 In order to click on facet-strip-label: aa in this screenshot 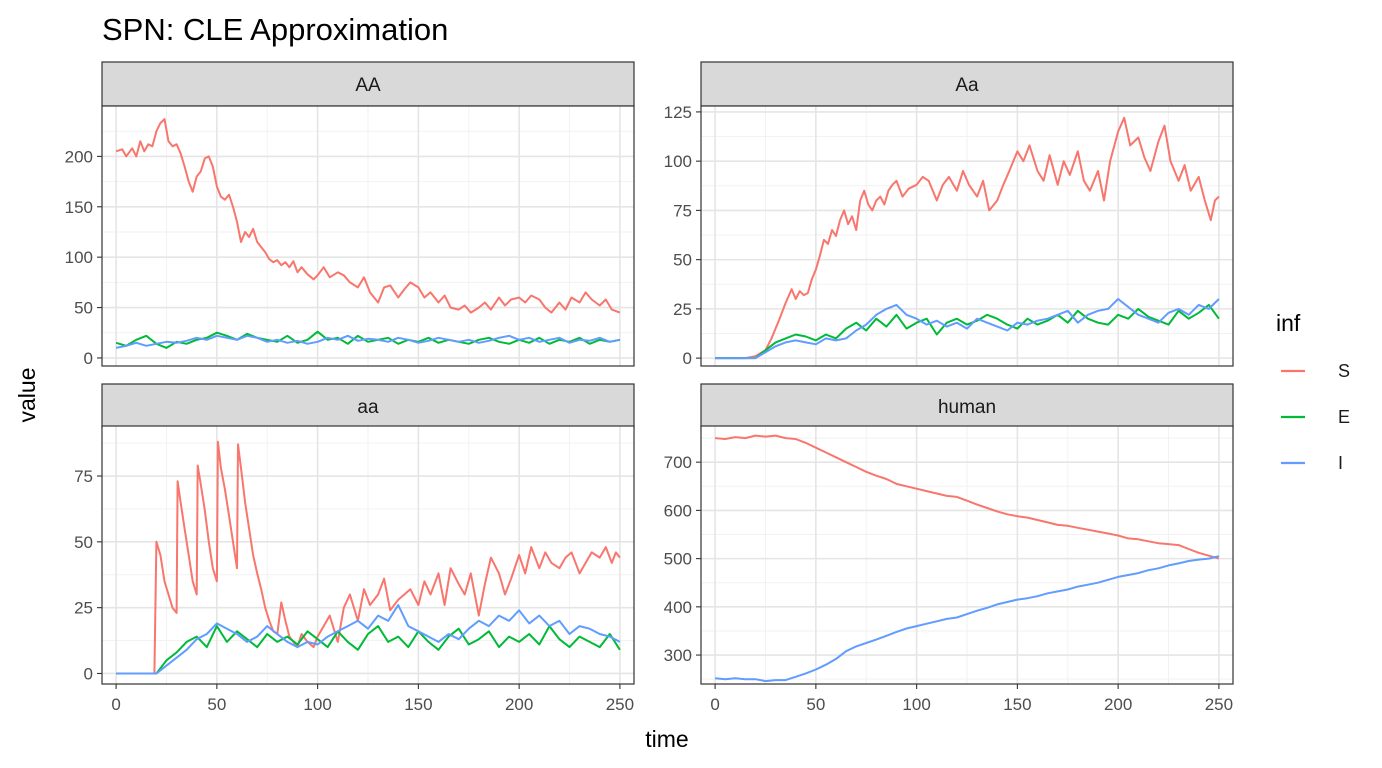, I will do `click(368, 407)`.